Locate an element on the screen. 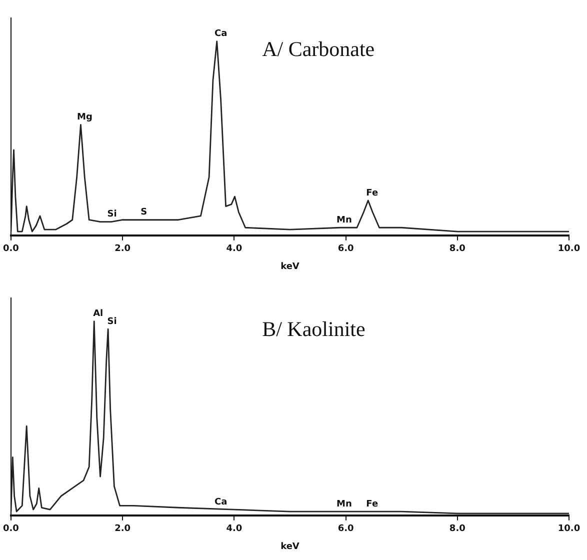 The width and height of the screenshot is (587, 560). chart-title: B/ Kaolinite is located at coordinates (314, 329).